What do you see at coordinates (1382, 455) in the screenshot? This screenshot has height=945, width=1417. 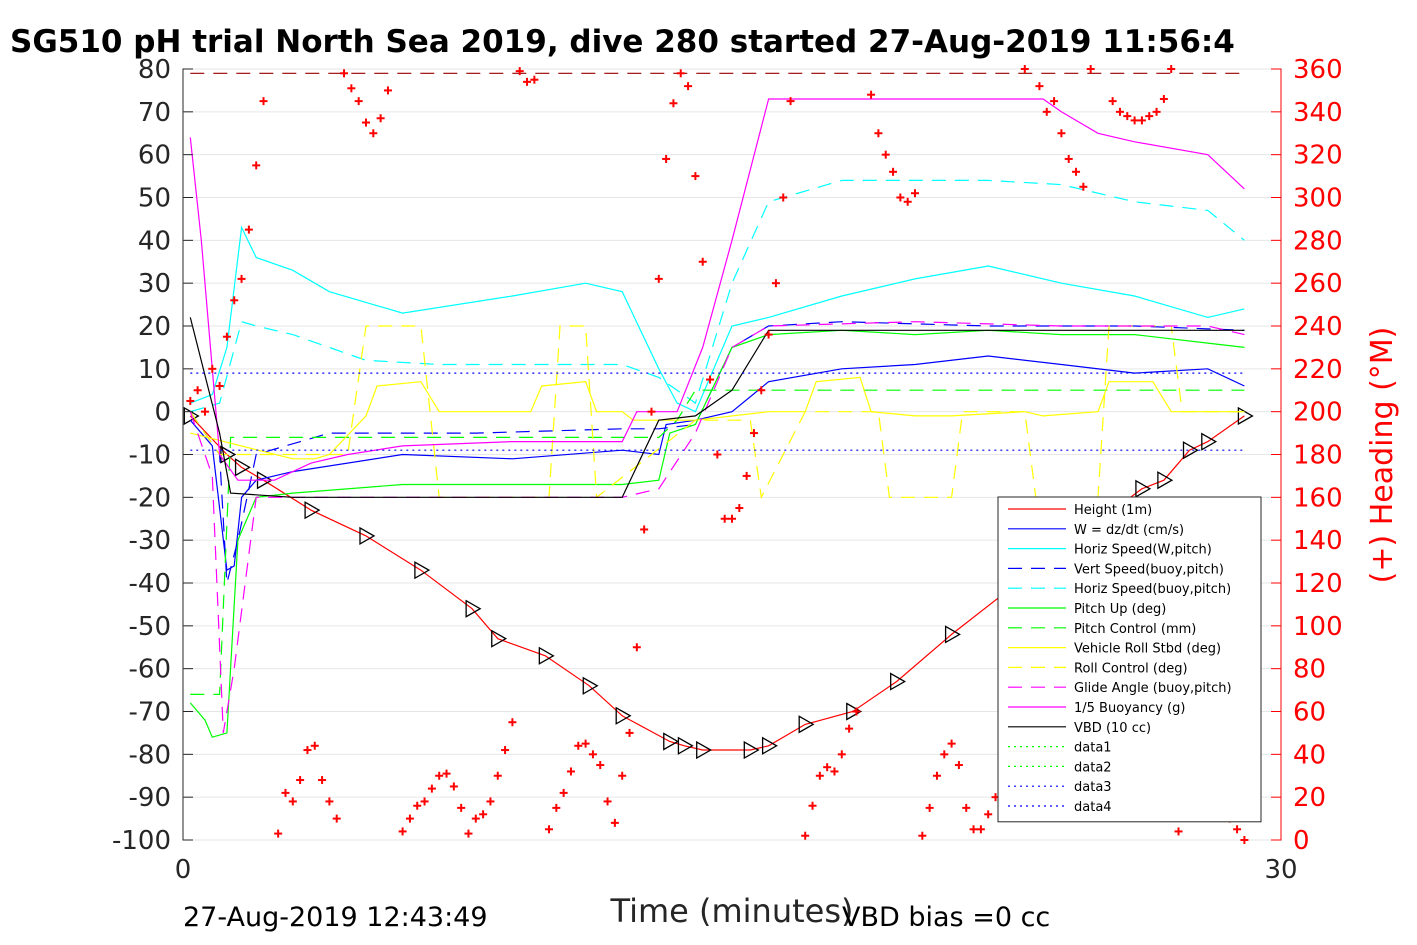 I see `y-axis-label-right: (+) Heading (°M)` at bounding box center [1382, 455].